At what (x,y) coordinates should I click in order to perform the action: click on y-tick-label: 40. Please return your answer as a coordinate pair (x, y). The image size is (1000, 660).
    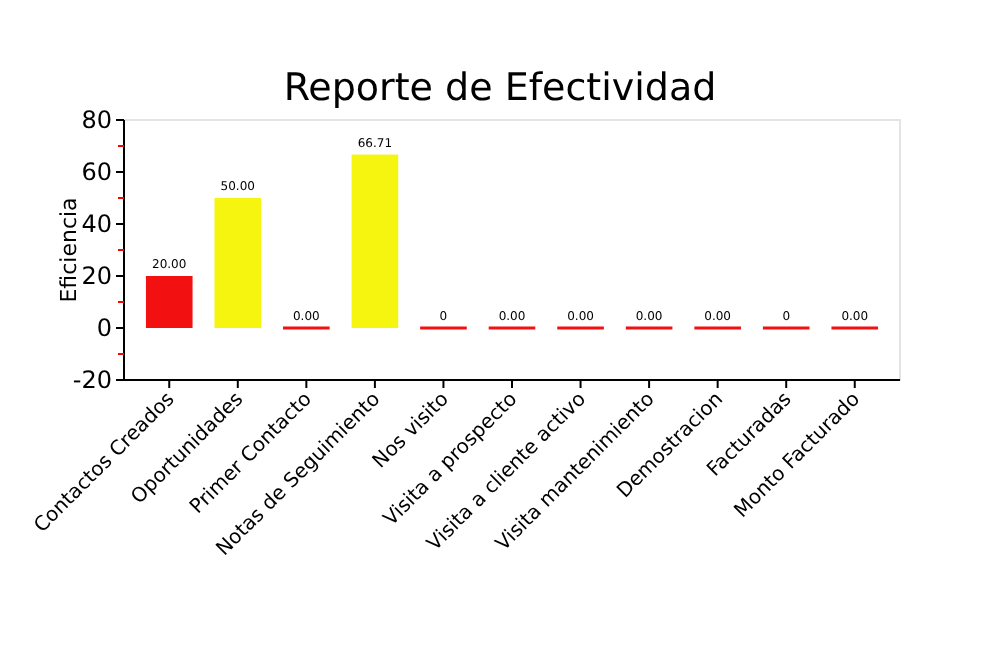
    Looking at the image, I should click on (96, 224).